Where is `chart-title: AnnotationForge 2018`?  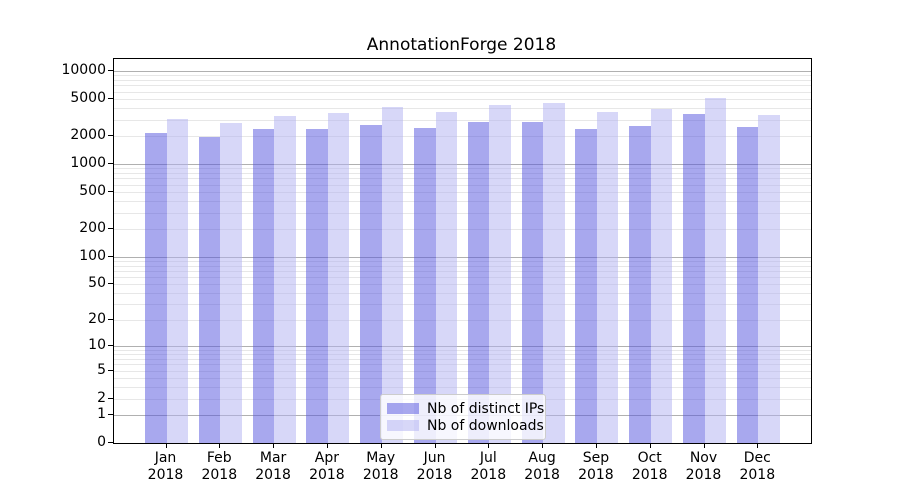
chart-title: AnnotationForge 2018 is located at coordinates (461, 45).